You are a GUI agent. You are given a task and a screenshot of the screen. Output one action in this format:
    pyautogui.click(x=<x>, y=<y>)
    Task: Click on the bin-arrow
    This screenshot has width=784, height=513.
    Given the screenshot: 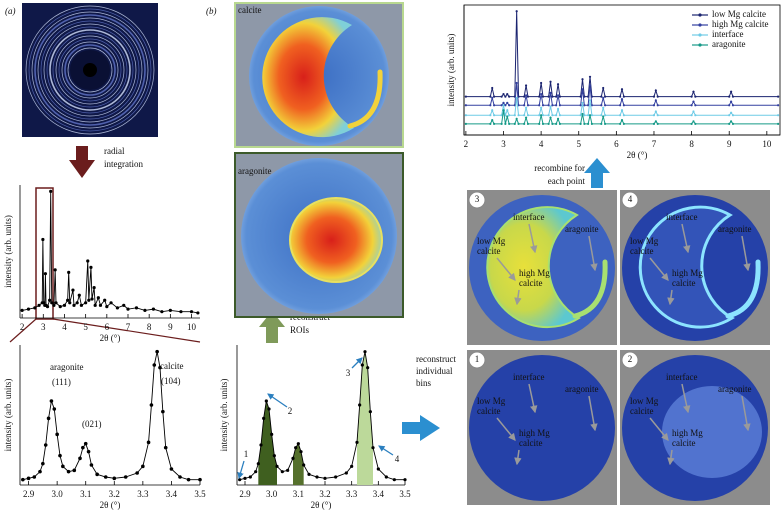 What is the action you would take?
    pyautogui.click(x=386, y=450)
    